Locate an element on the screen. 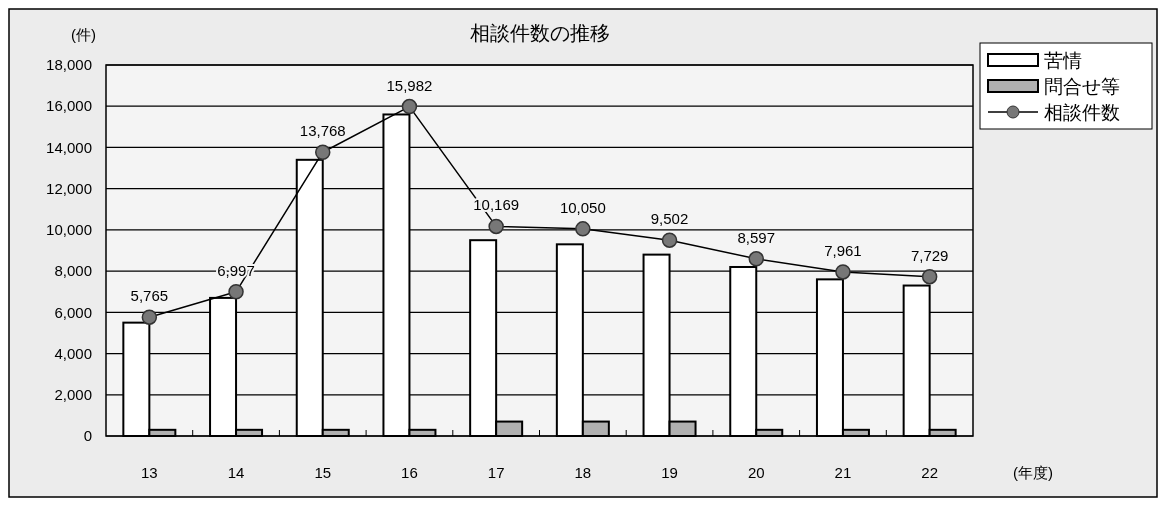 The height and width of the screenshot is (506, 1166). y-tick-label: 12,000 is located at coordinates (69, 188).